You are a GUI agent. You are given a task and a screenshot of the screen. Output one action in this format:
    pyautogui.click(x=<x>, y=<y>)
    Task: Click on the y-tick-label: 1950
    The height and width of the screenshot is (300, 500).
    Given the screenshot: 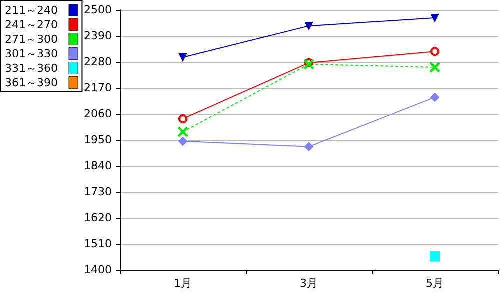 What is the action you would take?
    pyautogui.click(x=98, y=140)
    